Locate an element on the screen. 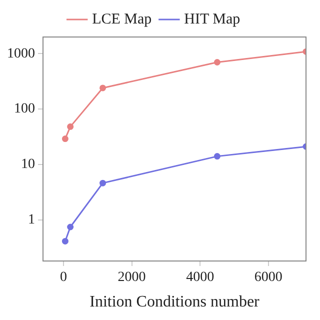 This screenshot has width=320, height=320. y-tick-label: 10 is located at coordinates (28, 164).